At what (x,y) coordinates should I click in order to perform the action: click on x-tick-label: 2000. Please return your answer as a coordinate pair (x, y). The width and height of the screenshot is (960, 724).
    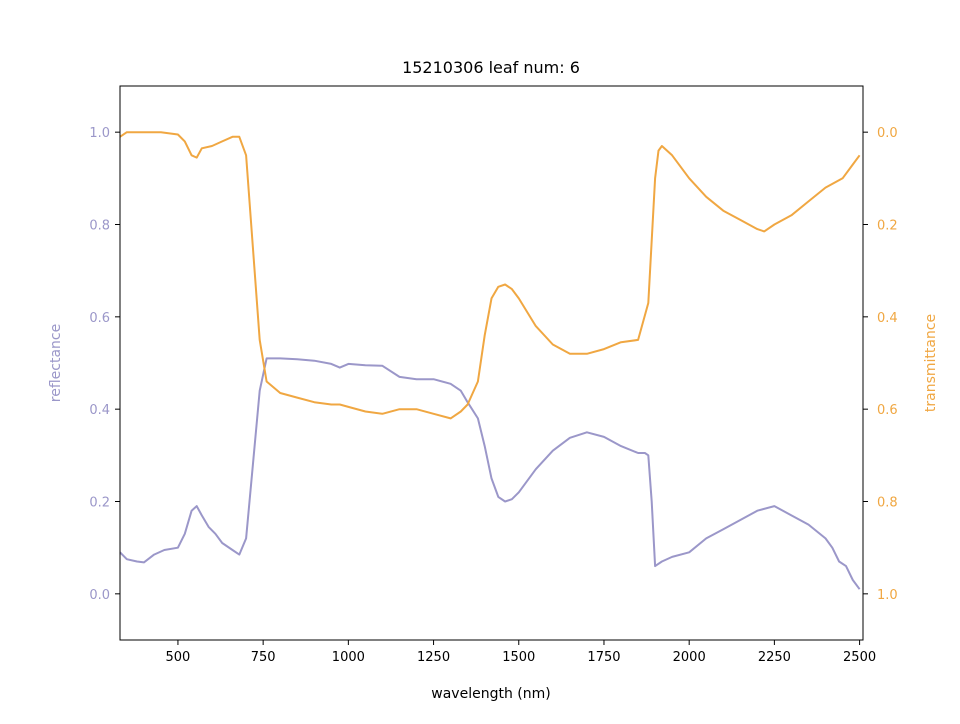
    Looking at the image, I should click on (689, 657).